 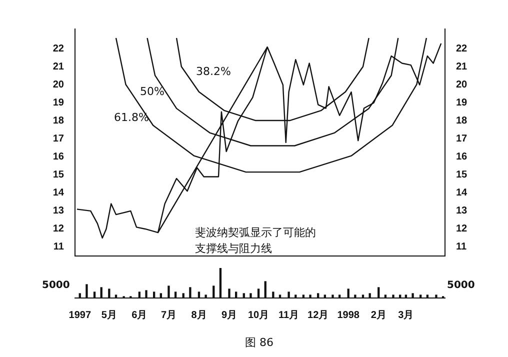 What do you see at coordinates (58, 247) in the screenshot?
I see `y-tick-label: 11` at bounding box center [58, 247].